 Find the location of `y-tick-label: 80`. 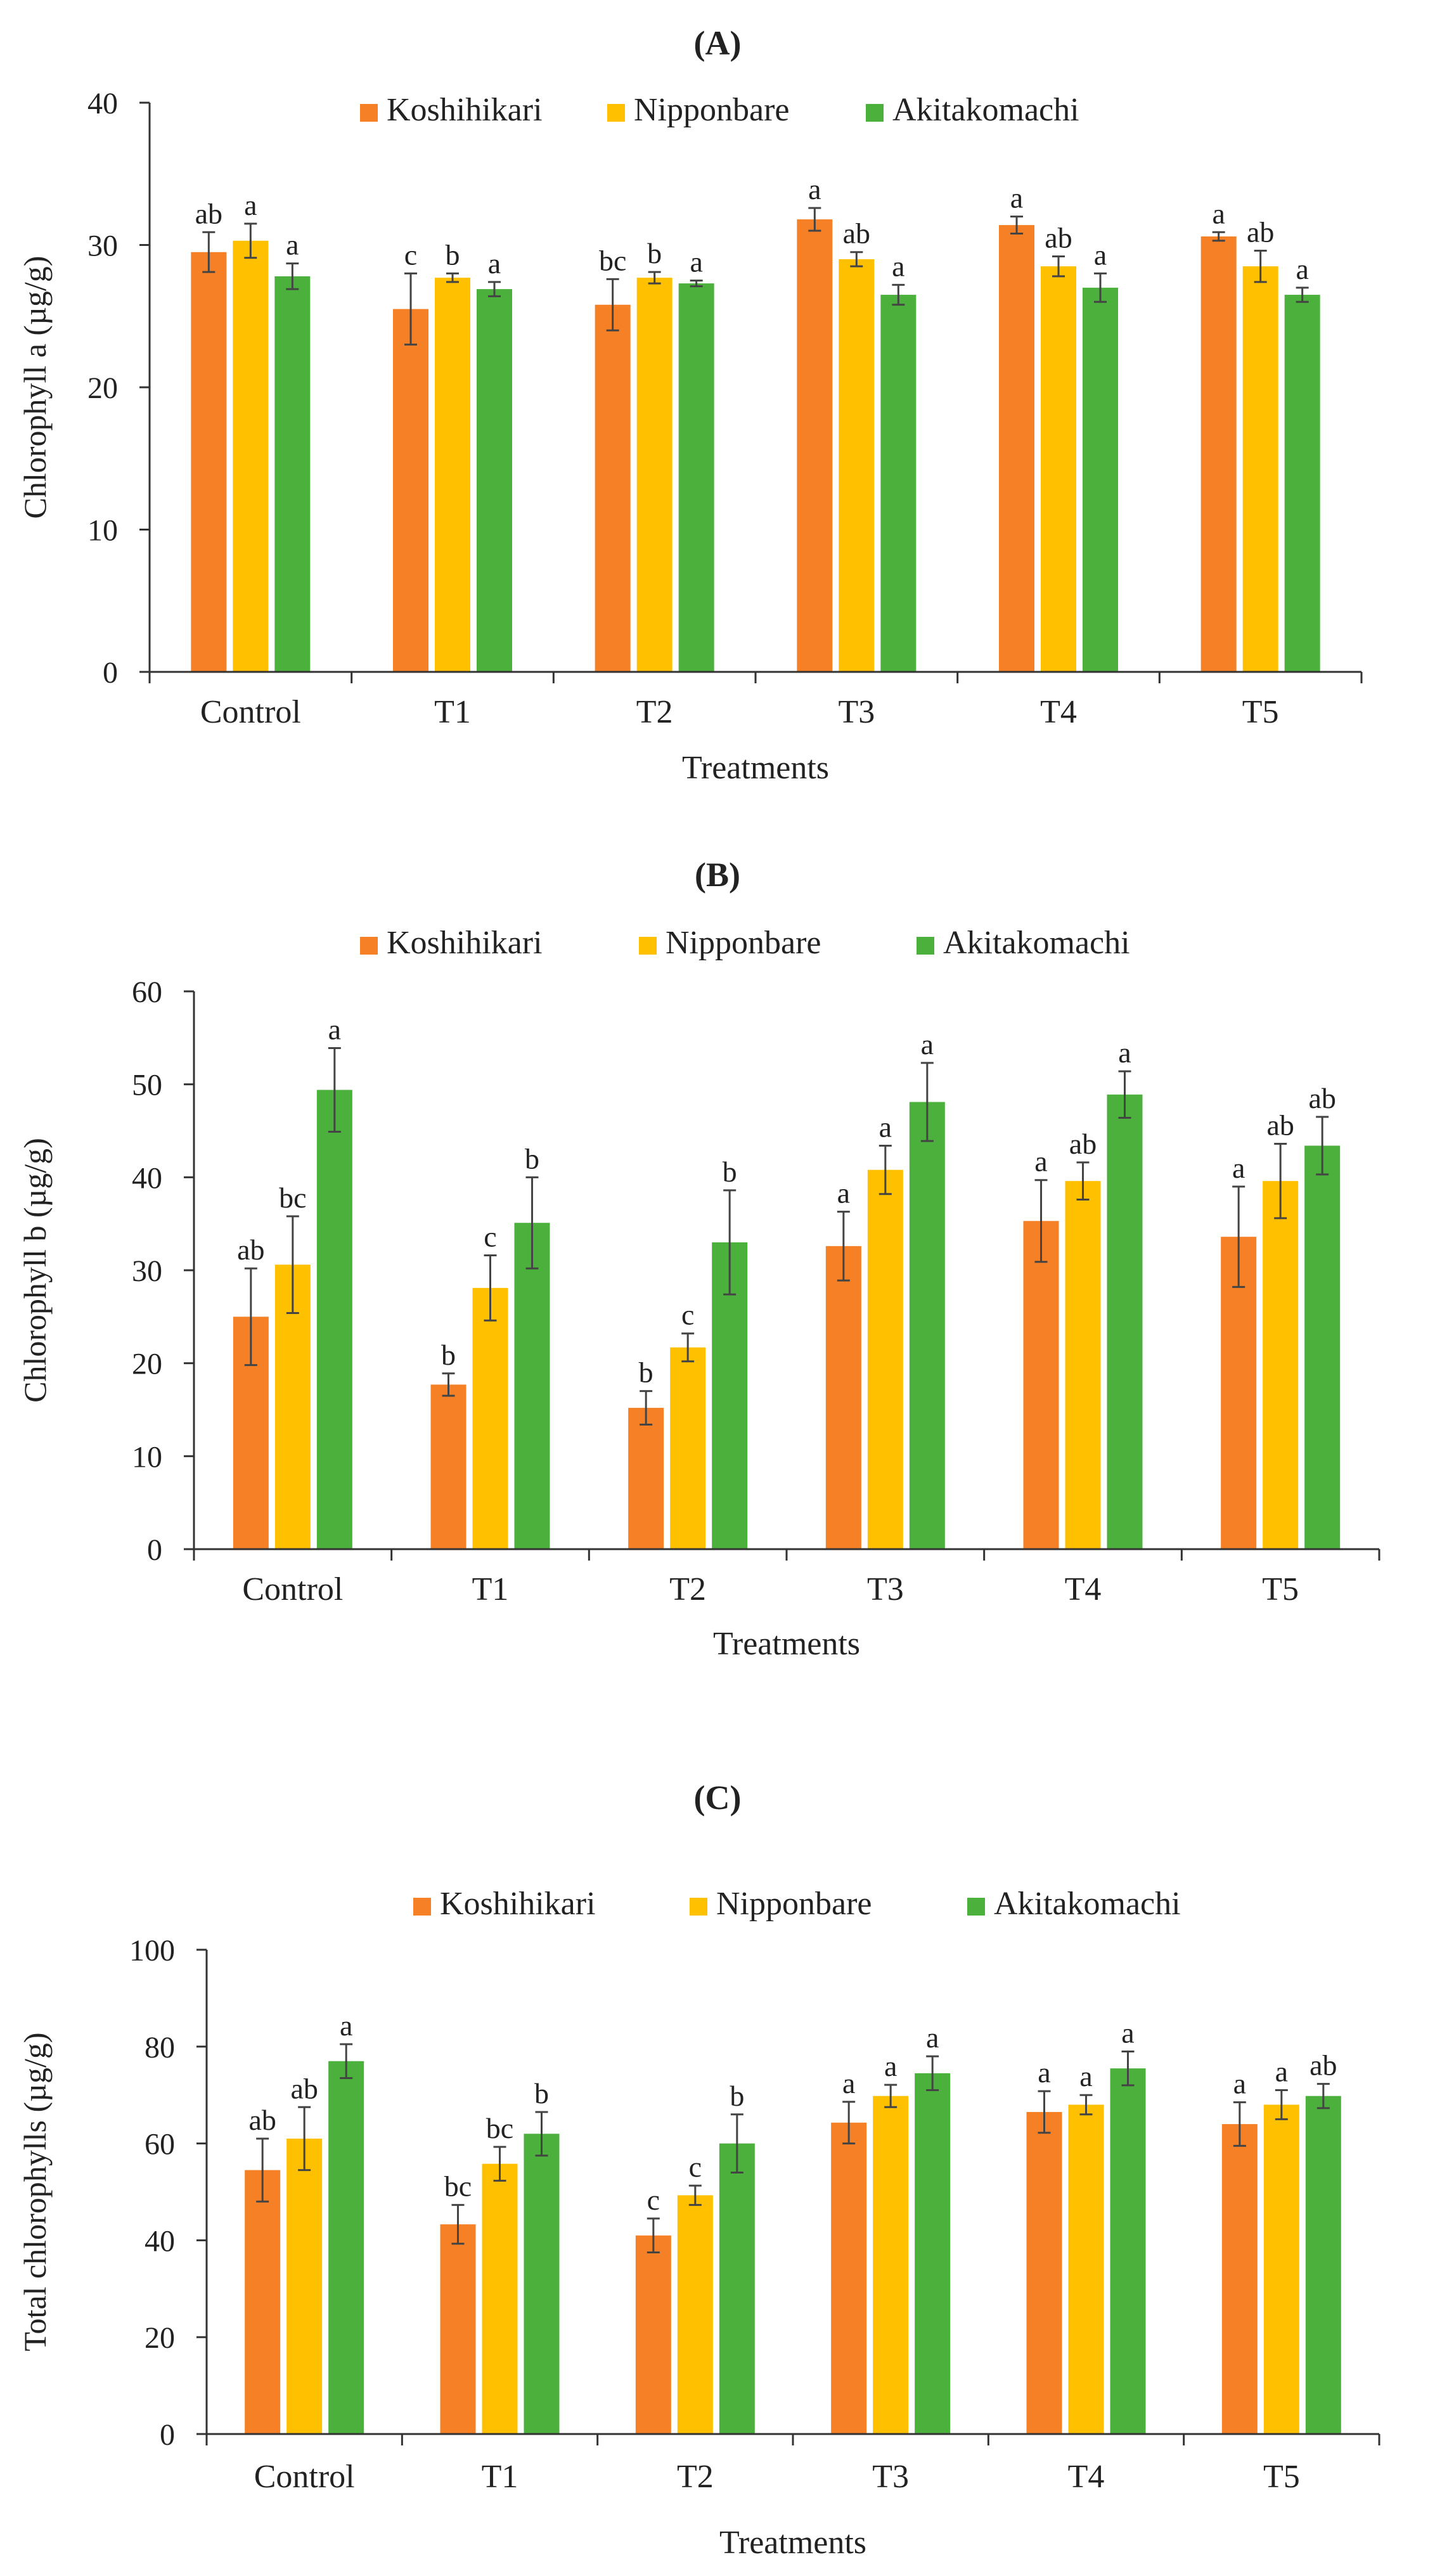

y-tick-label: 80 is located at coordinates (160, 2047).